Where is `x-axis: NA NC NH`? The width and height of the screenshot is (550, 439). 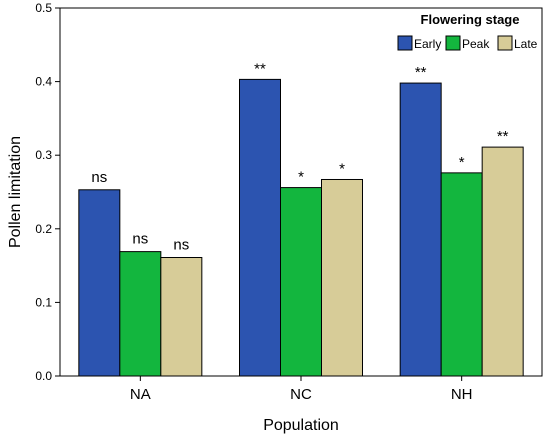 x-axis: NA NC NH is located at coordinates (301, 389).